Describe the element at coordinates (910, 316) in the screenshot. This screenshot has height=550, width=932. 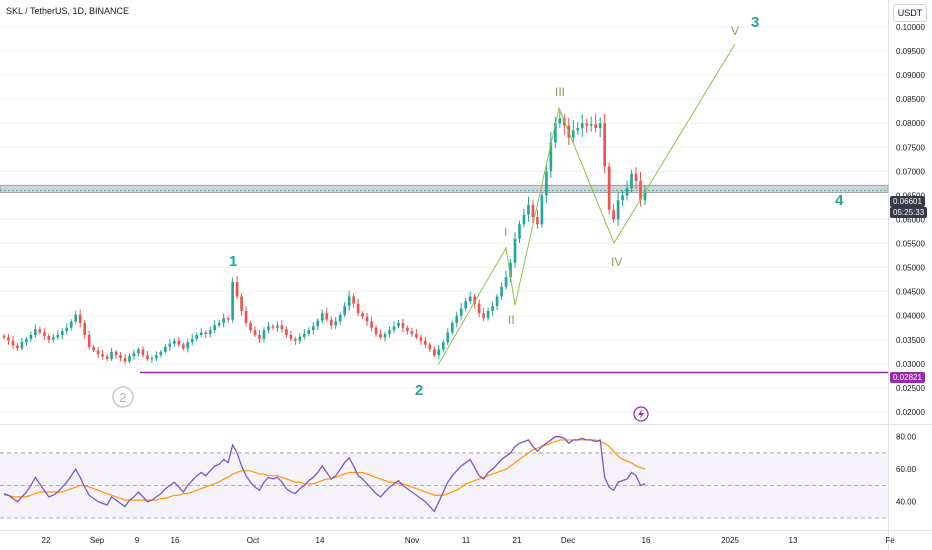
I see `price-tick-label: 0.04000` at that location.